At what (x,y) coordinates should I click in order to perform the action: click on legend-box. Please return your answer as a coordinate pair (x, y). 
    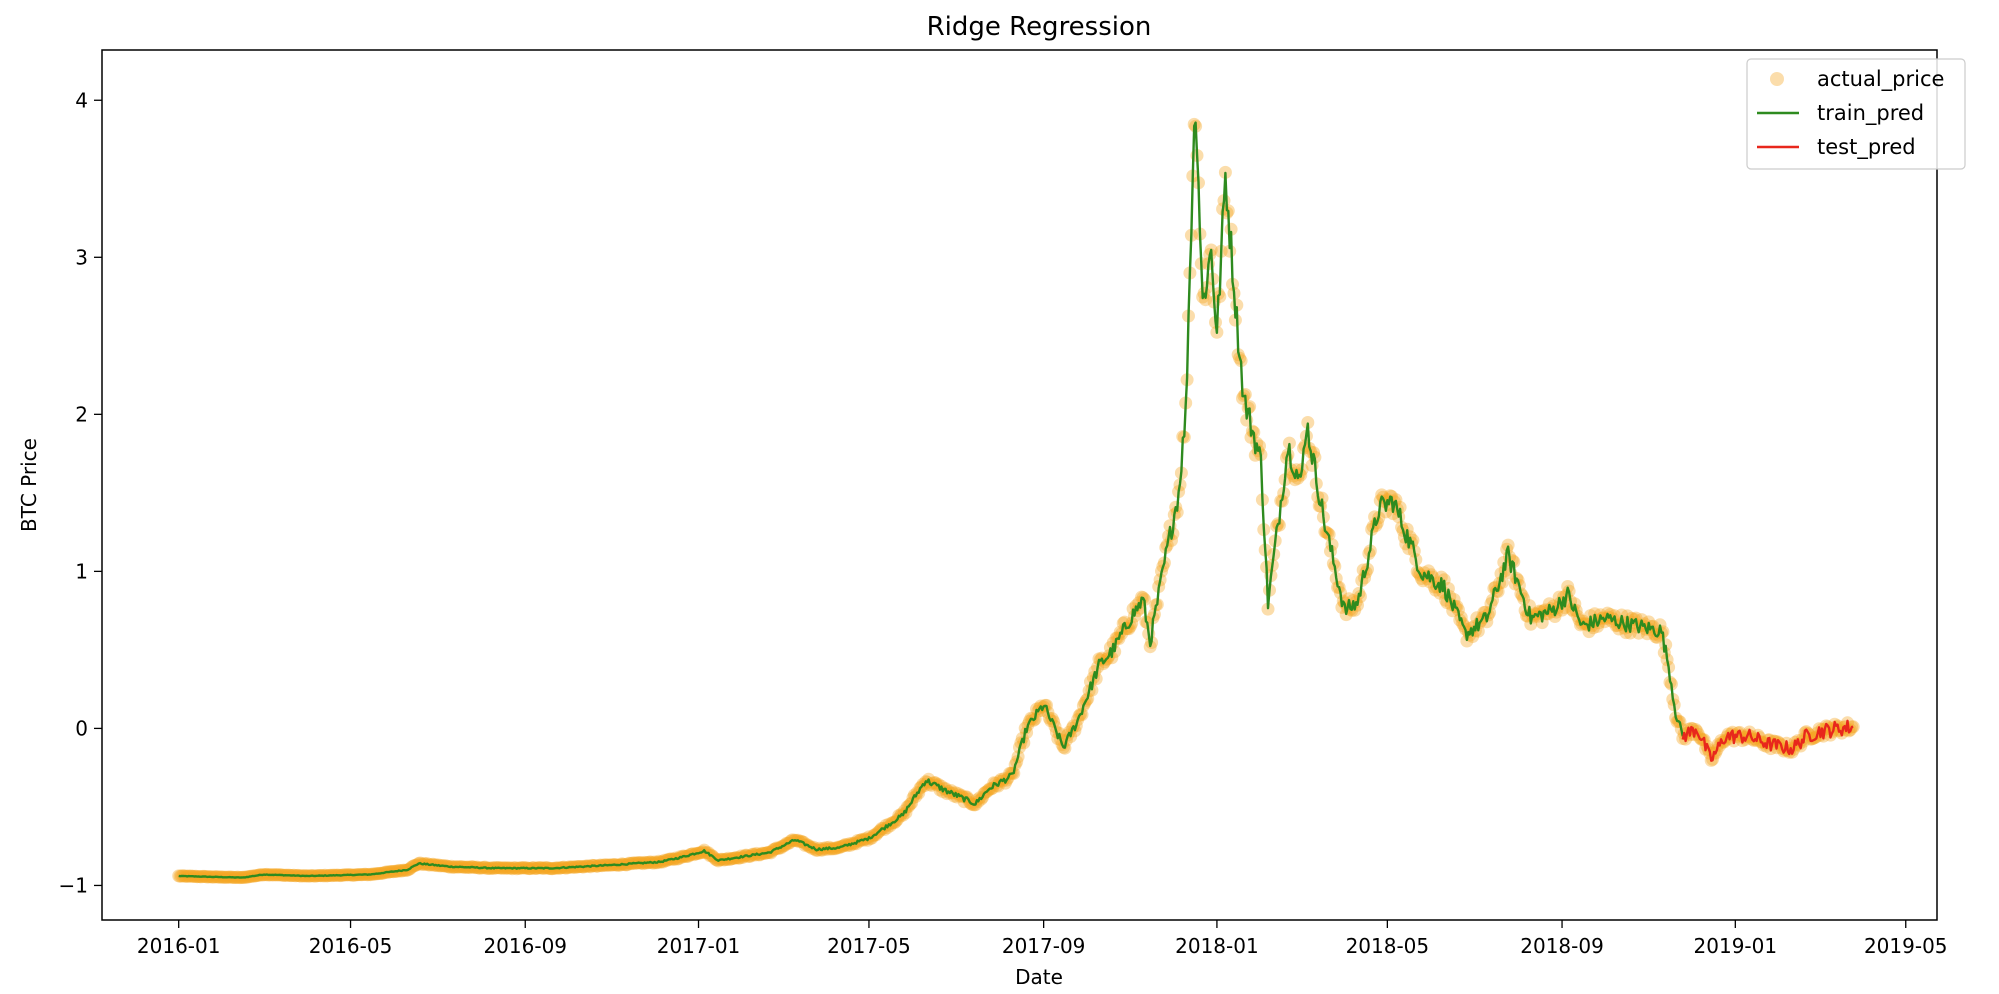
    Looking at the image, I should click on (1856, 114).